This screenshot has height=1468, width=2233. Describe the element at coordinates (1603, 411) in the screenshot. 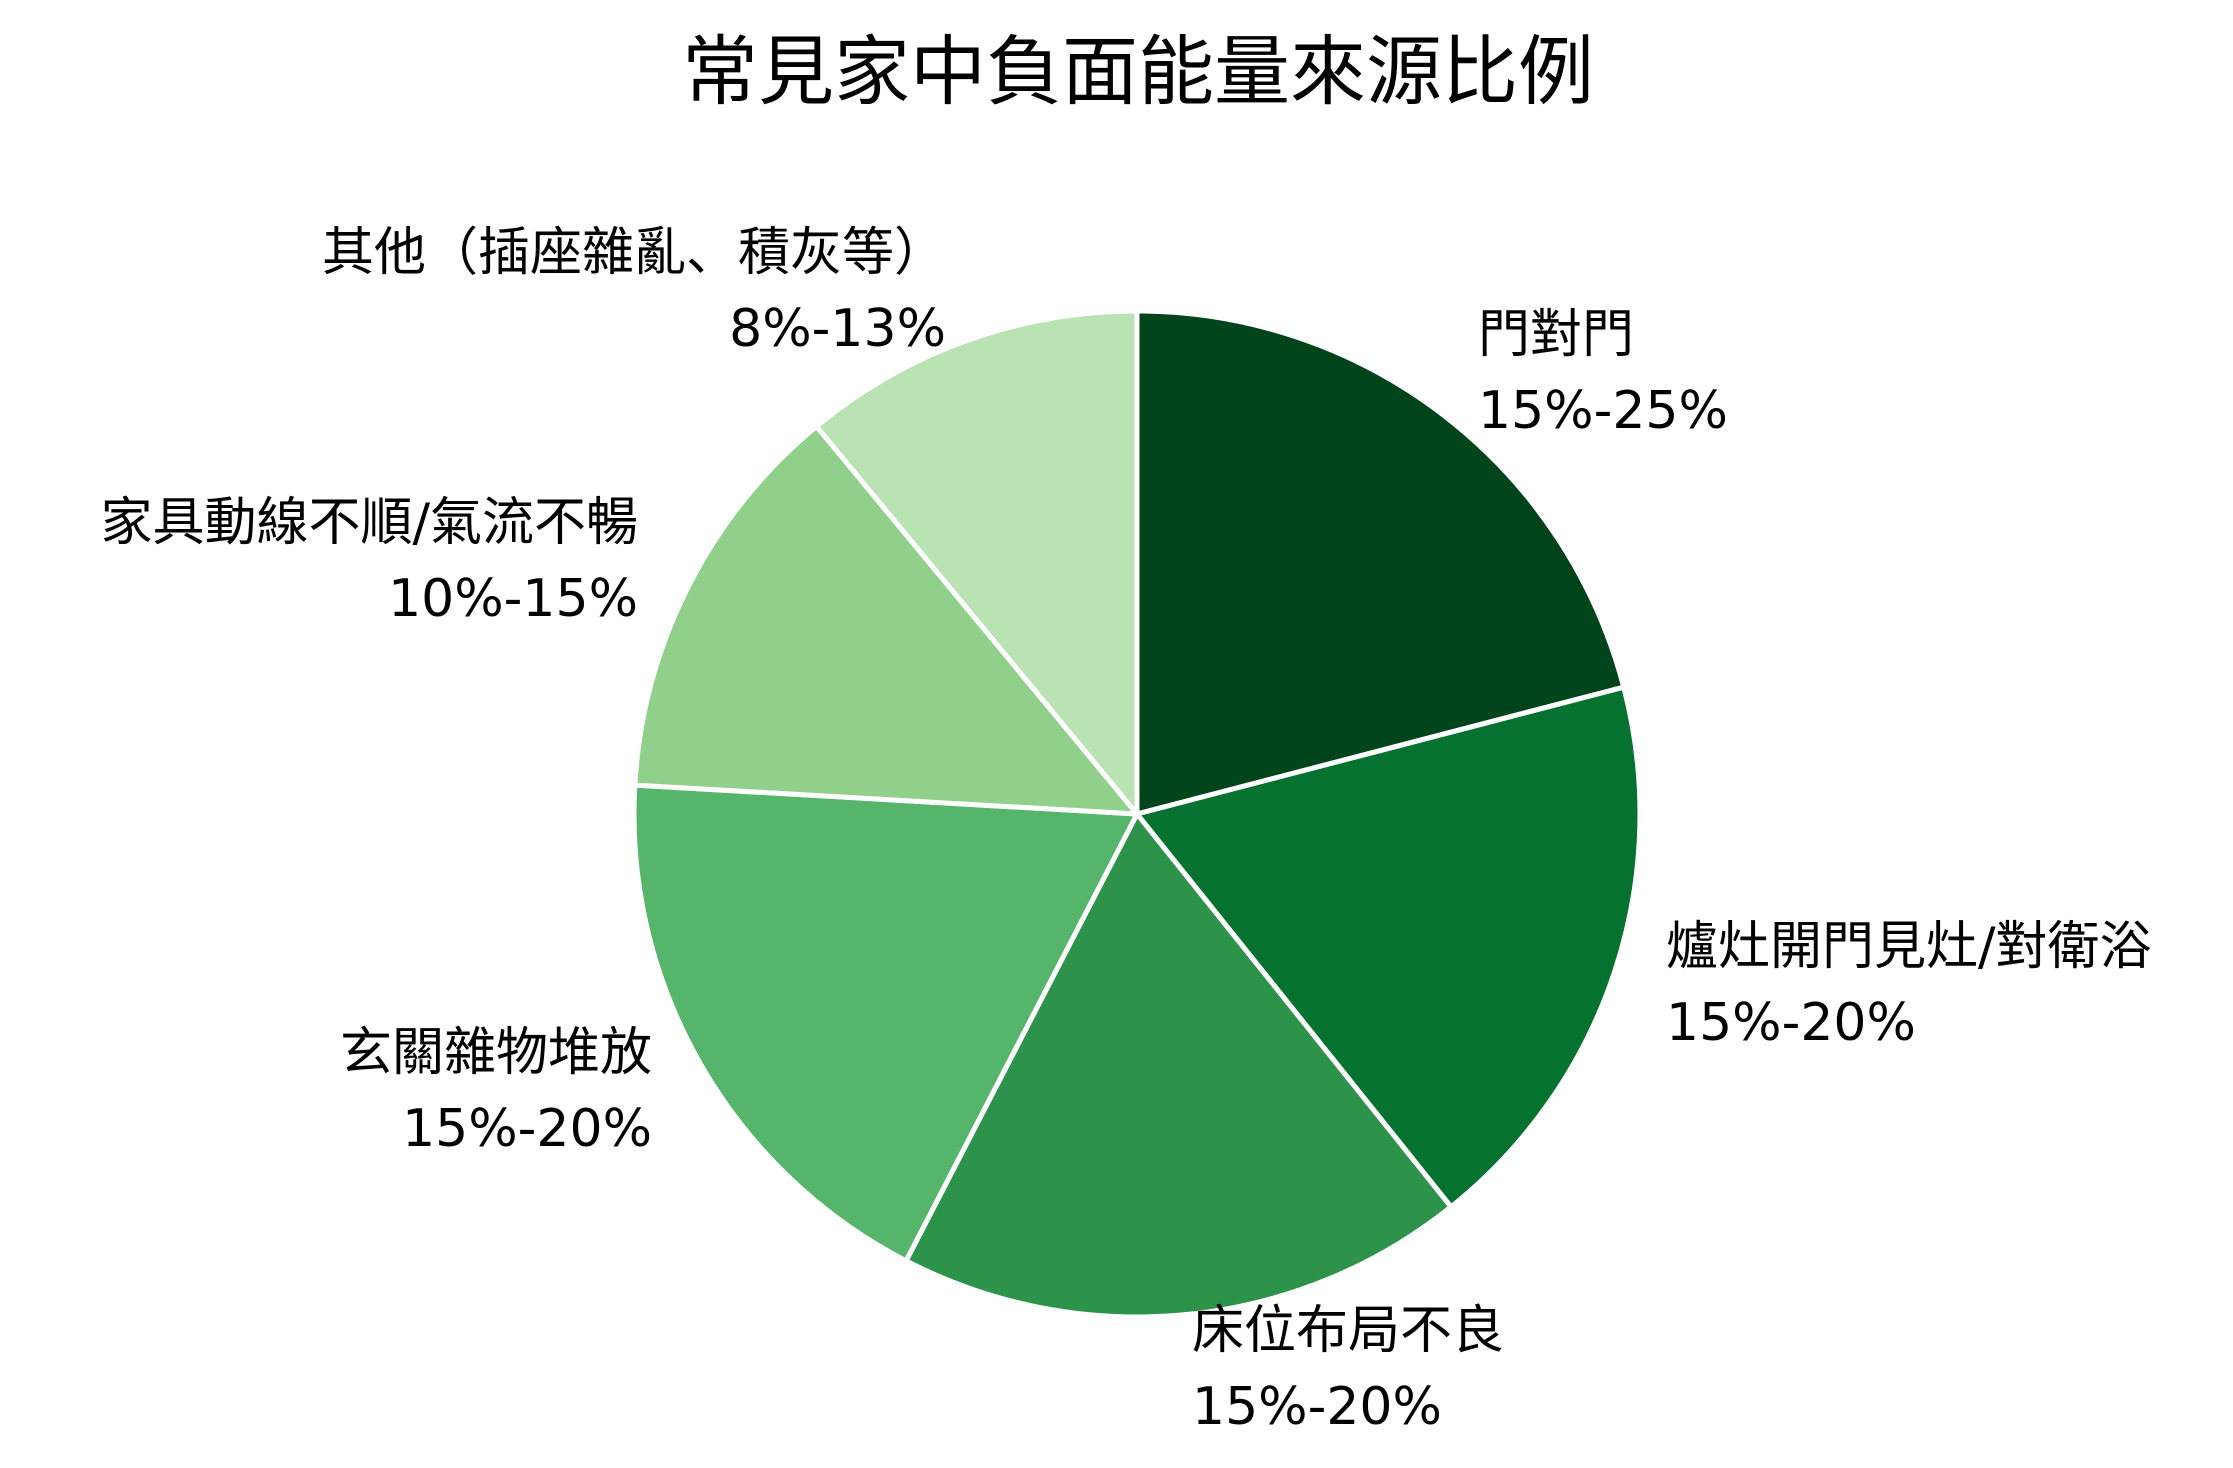

I see `slice-value-0: 15%-25%` at that location.